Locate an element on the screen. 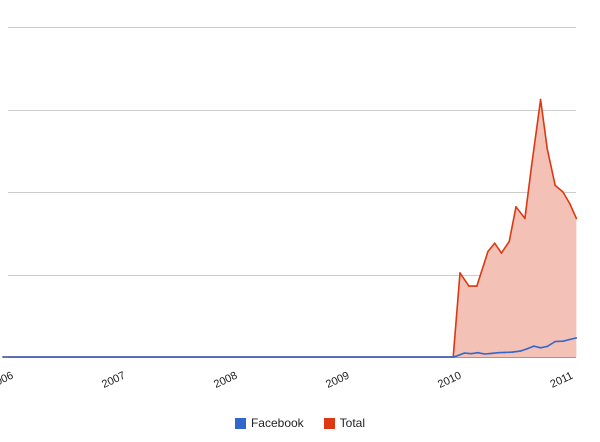  legend: Facebook Total is located at coordinates (300, 423).